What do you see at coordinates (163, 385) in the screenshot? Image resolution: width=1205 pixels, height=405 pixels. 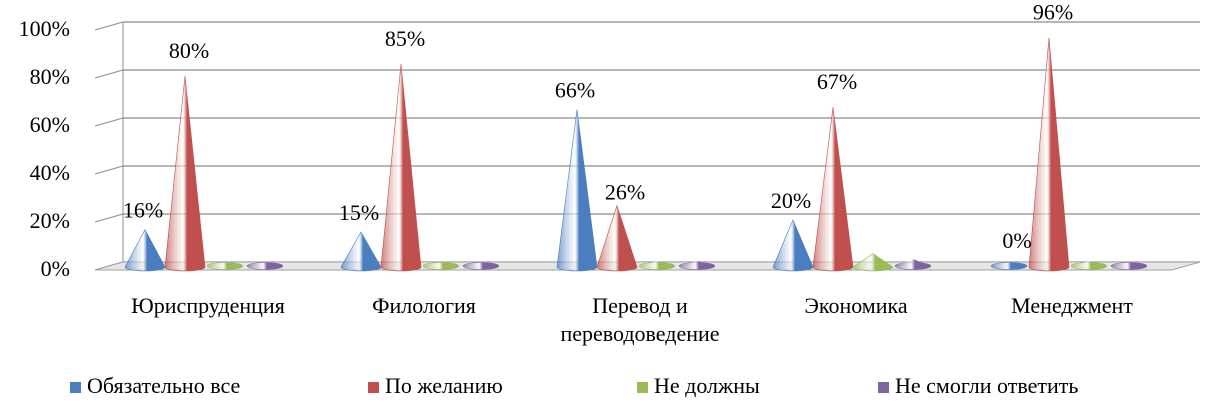 I see `legend-label: Обязательно все` at bounding box center [163, 385].